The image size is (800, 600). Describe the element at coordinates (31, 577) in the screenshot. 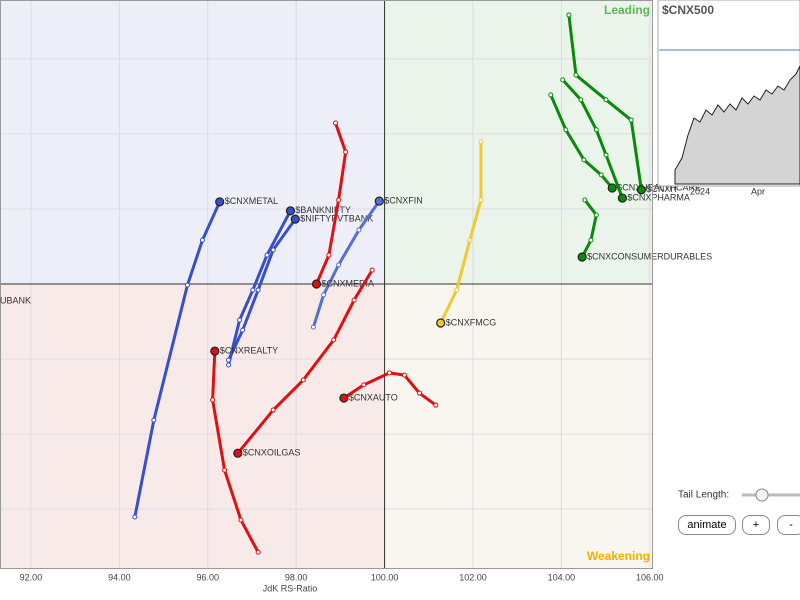

I see `x-tick-label: 92.00` at that location.